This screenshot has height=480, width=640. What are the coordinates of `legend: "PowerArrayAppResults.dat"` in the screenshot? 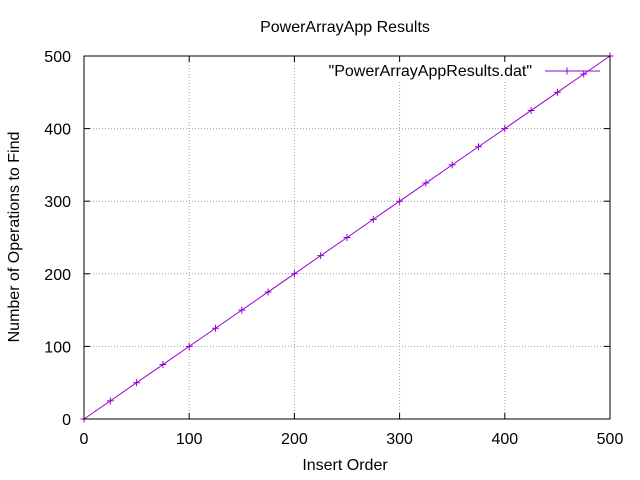 It's located at (464, 71).